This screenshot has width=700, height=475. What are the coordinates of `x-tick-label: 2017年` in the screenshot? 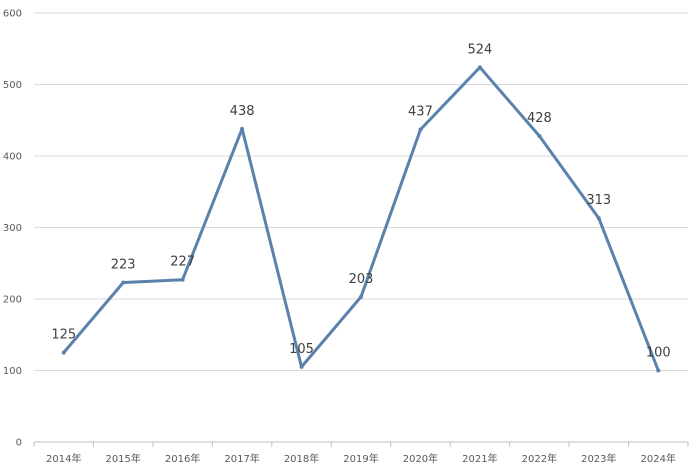 It's located at (241, 458).